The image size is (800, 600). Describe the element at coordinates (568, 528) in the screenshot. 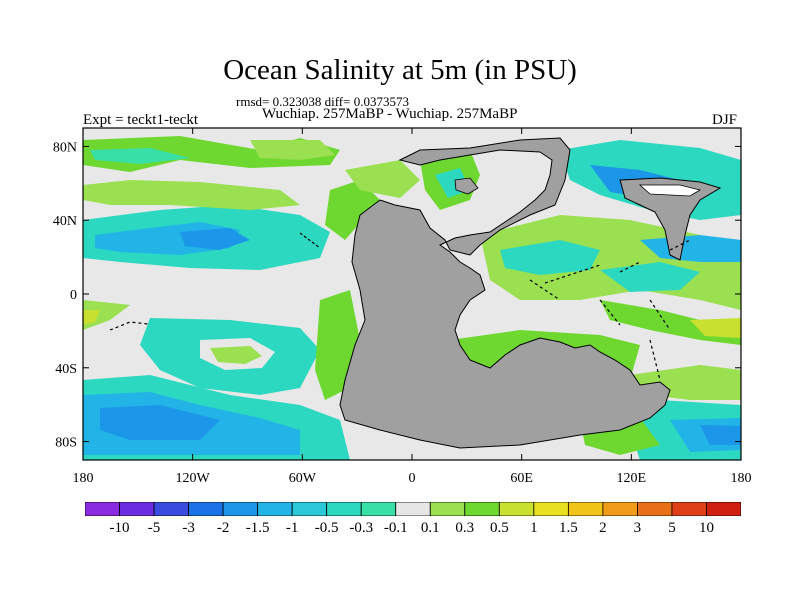

I see `colorbar-label: 1.5` at that location.